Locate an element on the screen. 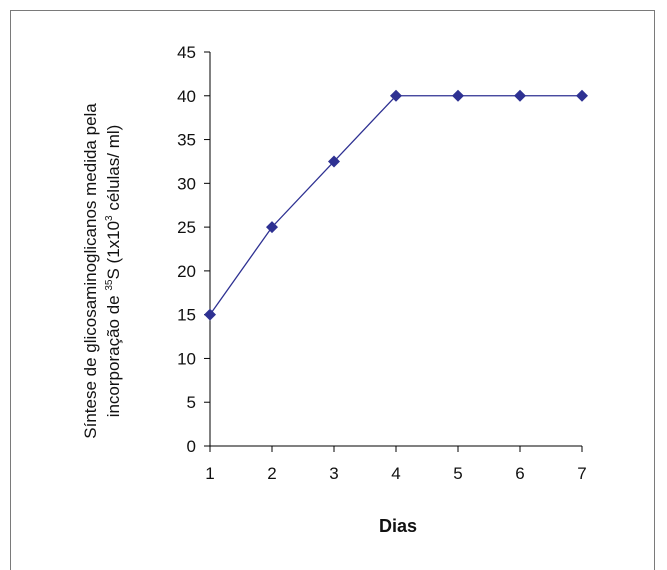 The image size is (667, 570). ylabel-part-post: células/ ml) is located at coordinates (113, 170).